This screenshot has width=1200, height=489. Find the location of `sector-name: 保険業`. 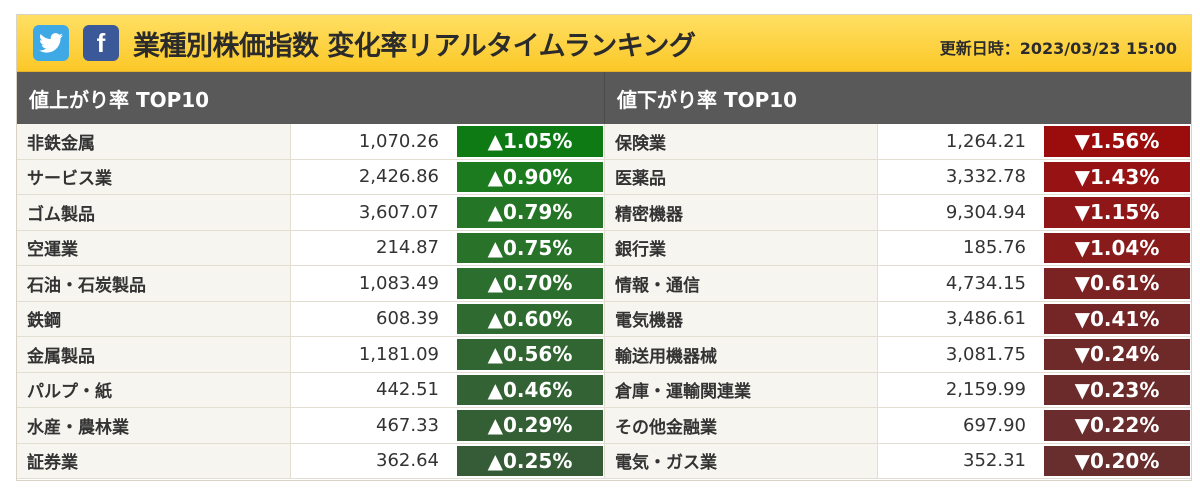

sector-name: 保険業 is located at coordinates (741, 141).